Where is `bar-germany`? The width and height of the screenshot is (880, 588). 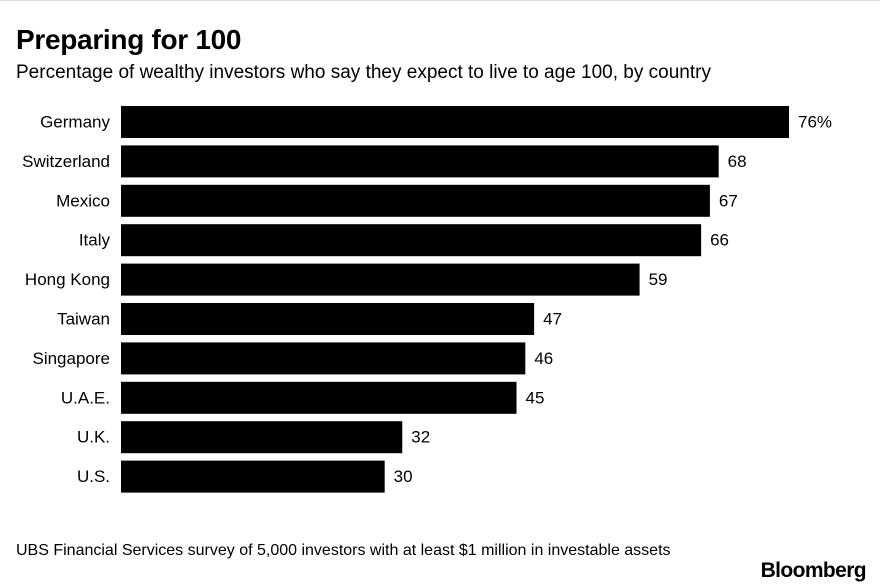
bar-germany is located at coordinates (455, 122).